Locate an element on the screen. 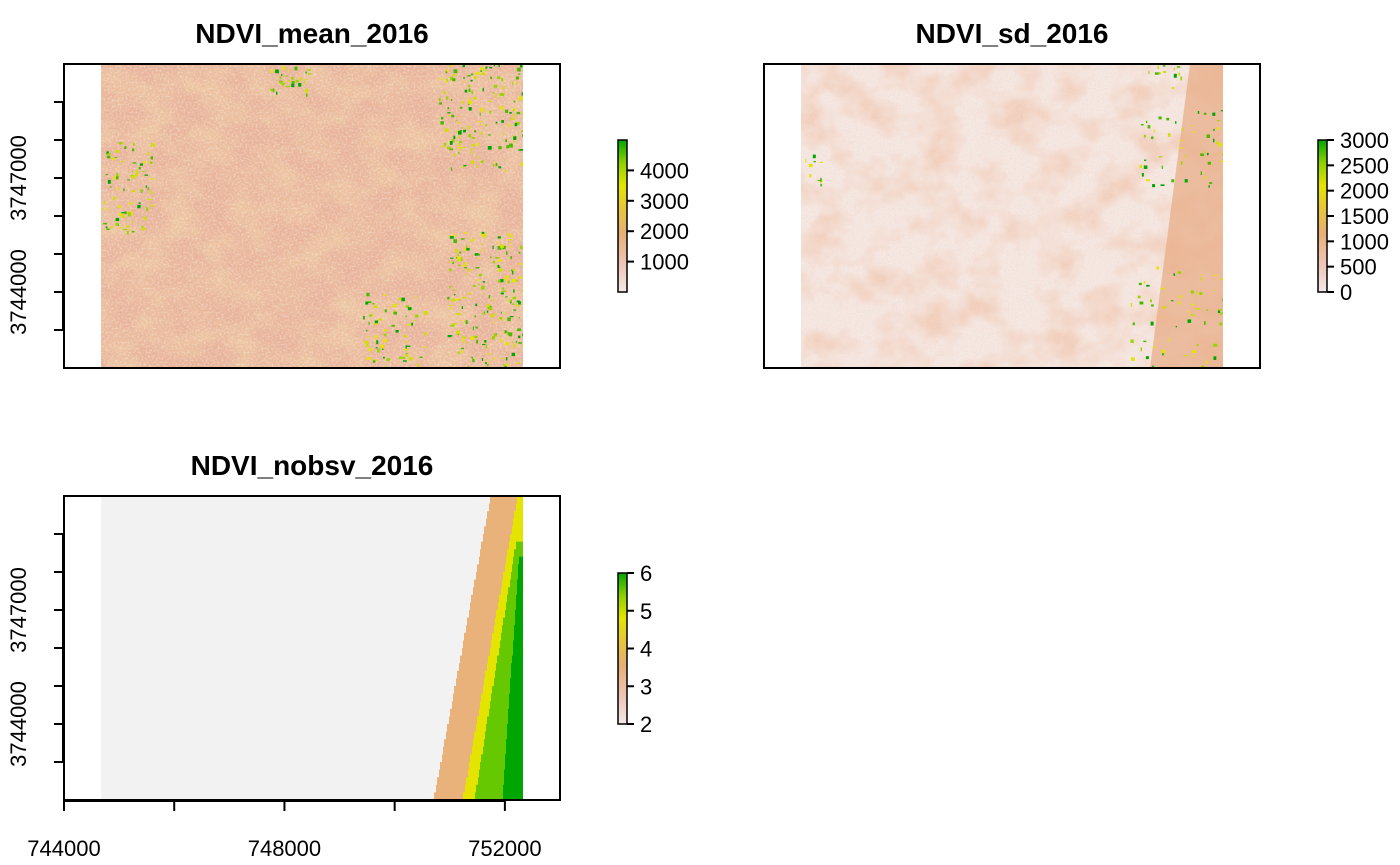  legend-tick-label: 1000 is located at coordinates (664, 262).